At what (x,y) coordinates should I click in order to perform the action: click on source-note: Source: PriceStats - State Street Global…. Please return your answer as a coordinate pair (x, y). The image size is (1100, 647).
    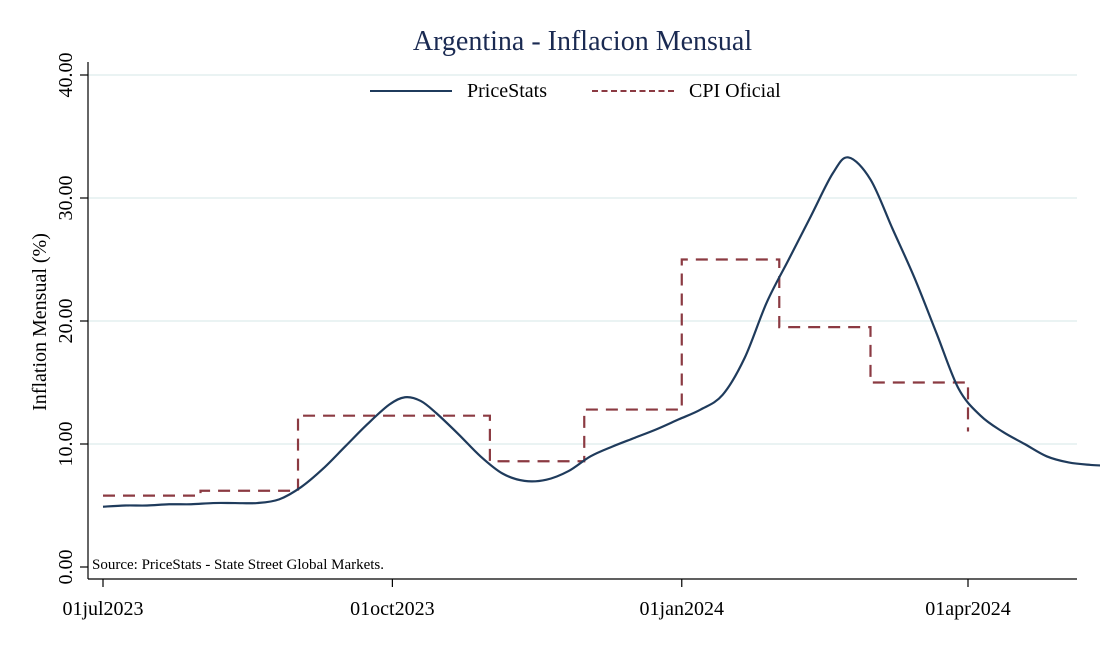
    Looking at the image, I should click on (238, 565).